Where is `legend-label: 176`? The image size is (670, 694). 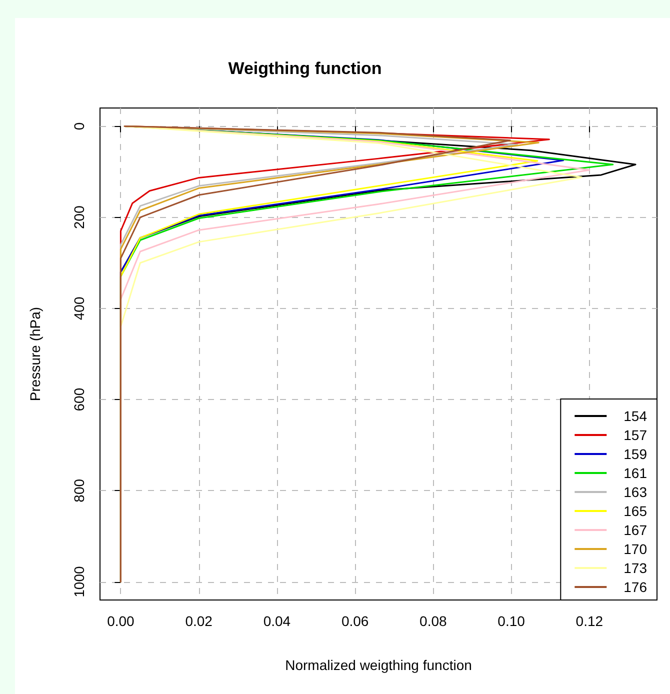 legend-label: 176 is located at coordinates (636, 587).